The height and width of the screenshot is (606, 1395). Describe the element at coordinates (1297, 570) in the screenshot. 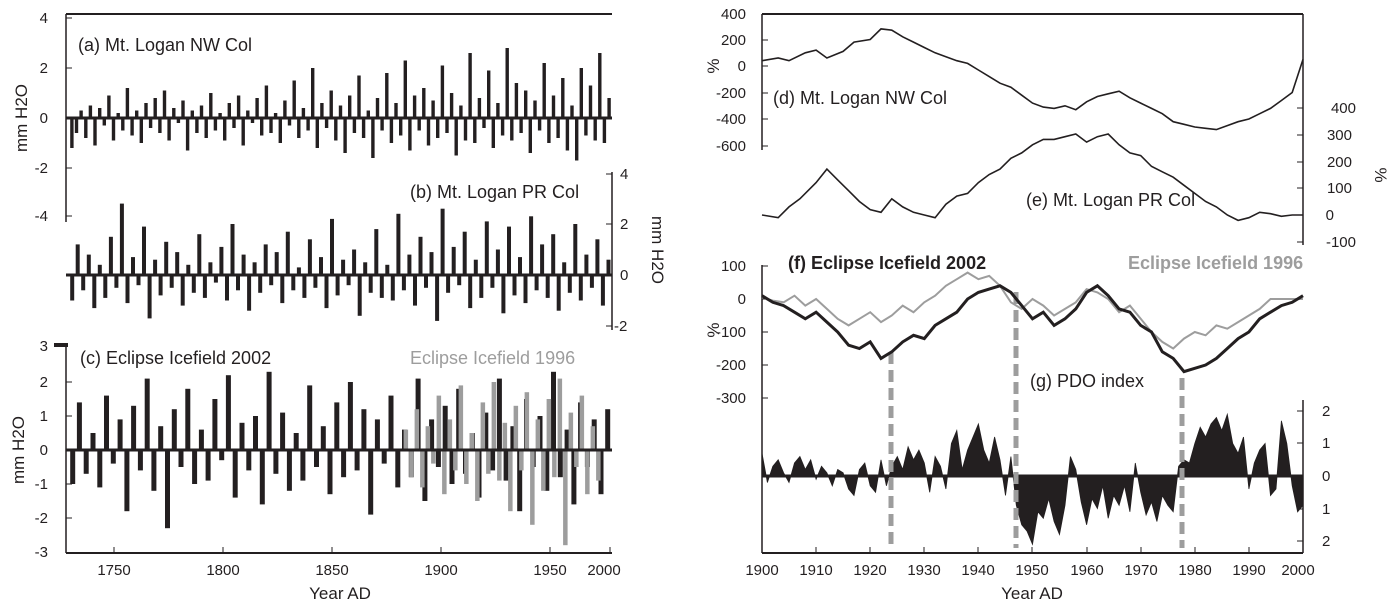

I see `right-xtick: 2000` at that location.